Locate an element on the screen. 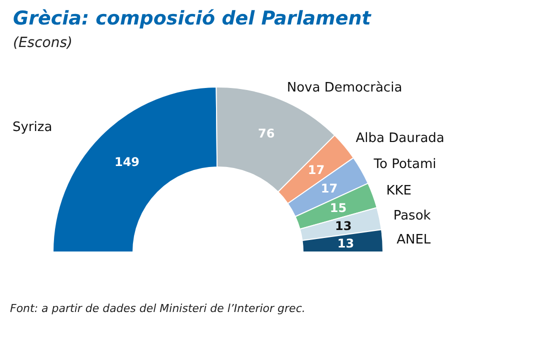 The height and width of the screenshot is (338, 540). text: Font: a partir de dades del Ministeri de l’Interior grec. is located at coordinates (158, 308).